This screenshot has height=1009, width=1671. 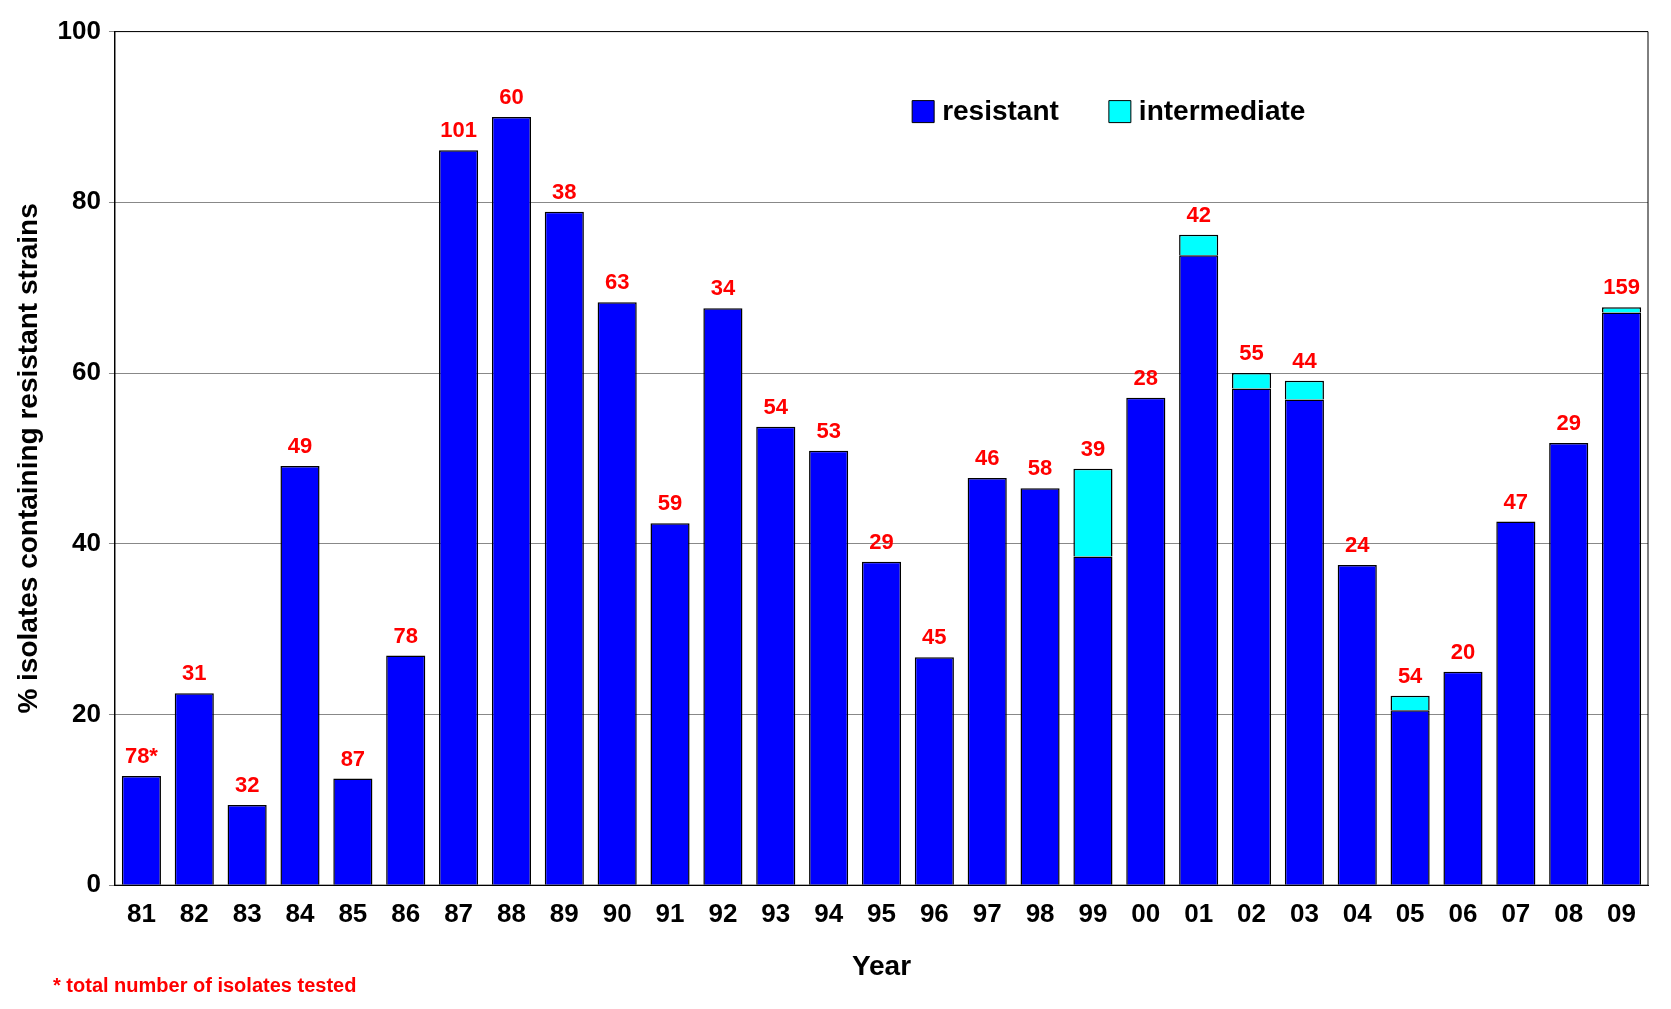 I want to click on annotation: 46, so click(x=987, y=458).